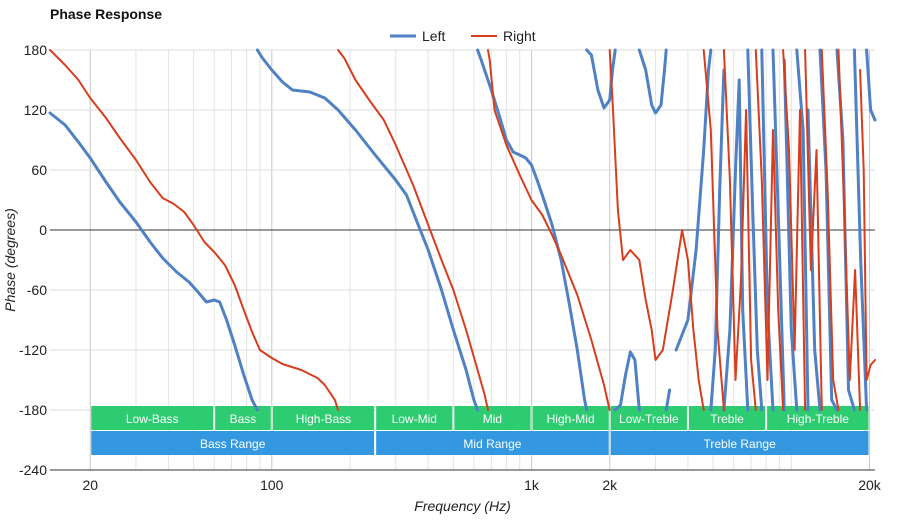 This screenshot has width=900, height=520. Describe the element at coordinates (870, 485) in the screenshot. I see `x-tick-label: 20k` at that location.